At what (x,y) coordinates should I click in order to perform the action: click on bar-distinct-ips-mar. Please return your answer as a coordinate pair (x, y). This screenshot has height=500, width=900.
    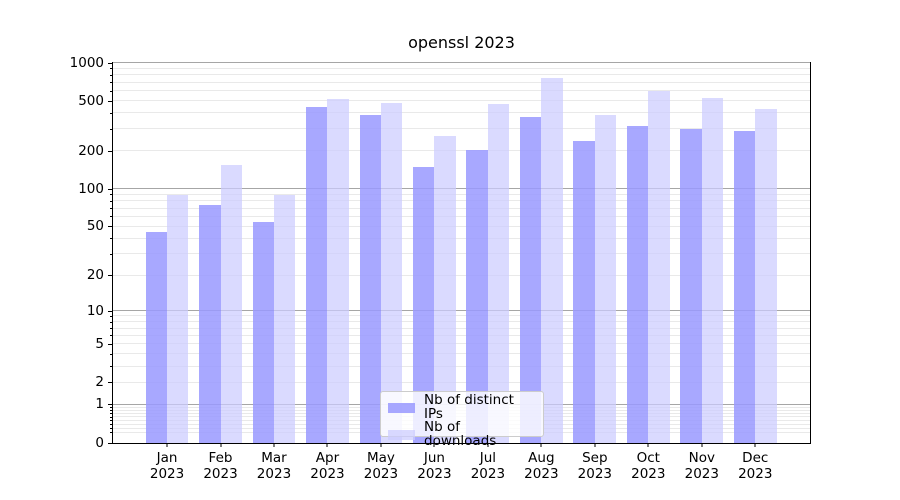
    Looking at the image, I should click on (263, 332).